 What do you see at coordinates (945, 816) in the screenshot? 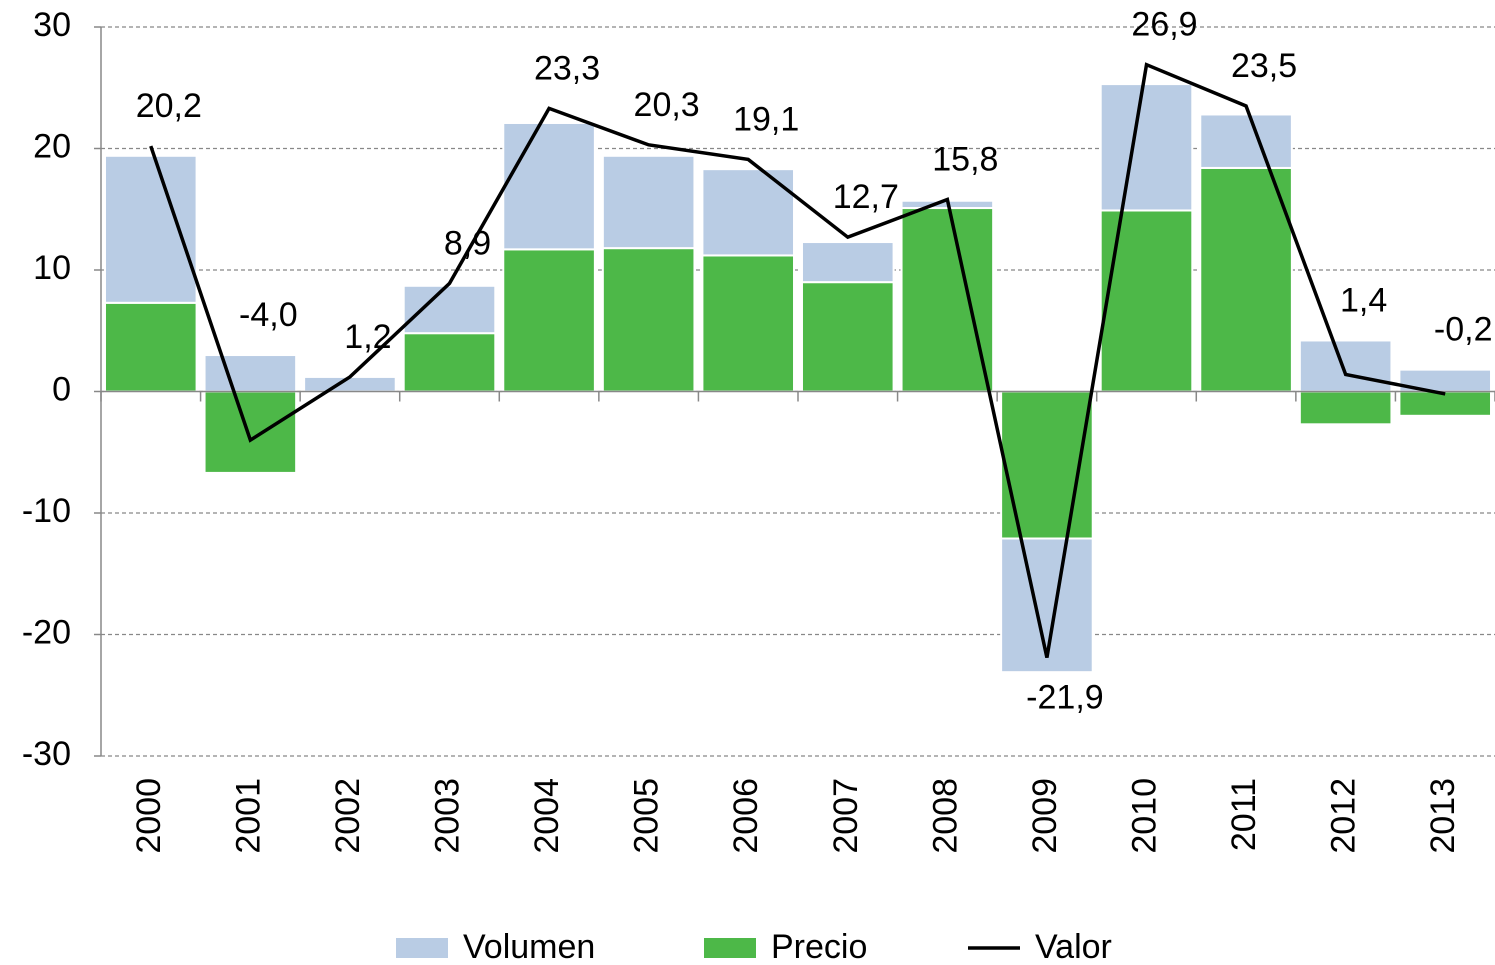
I see `x-tick-label: 2008` at bounding box center [945, 816].